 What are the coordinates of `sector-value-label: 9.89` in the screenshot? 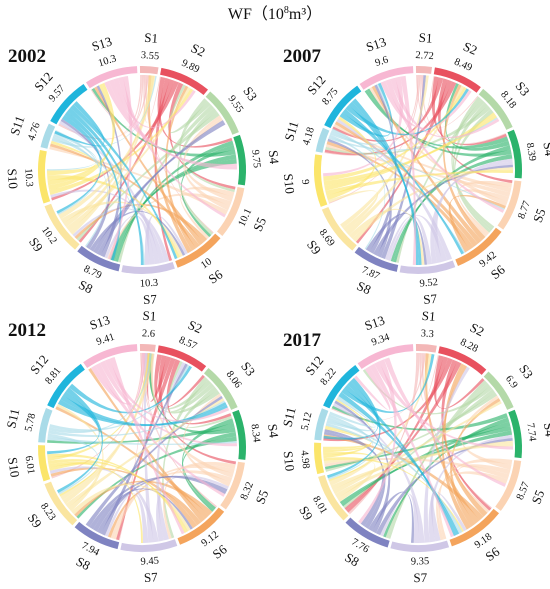 It's located at (190, 67).